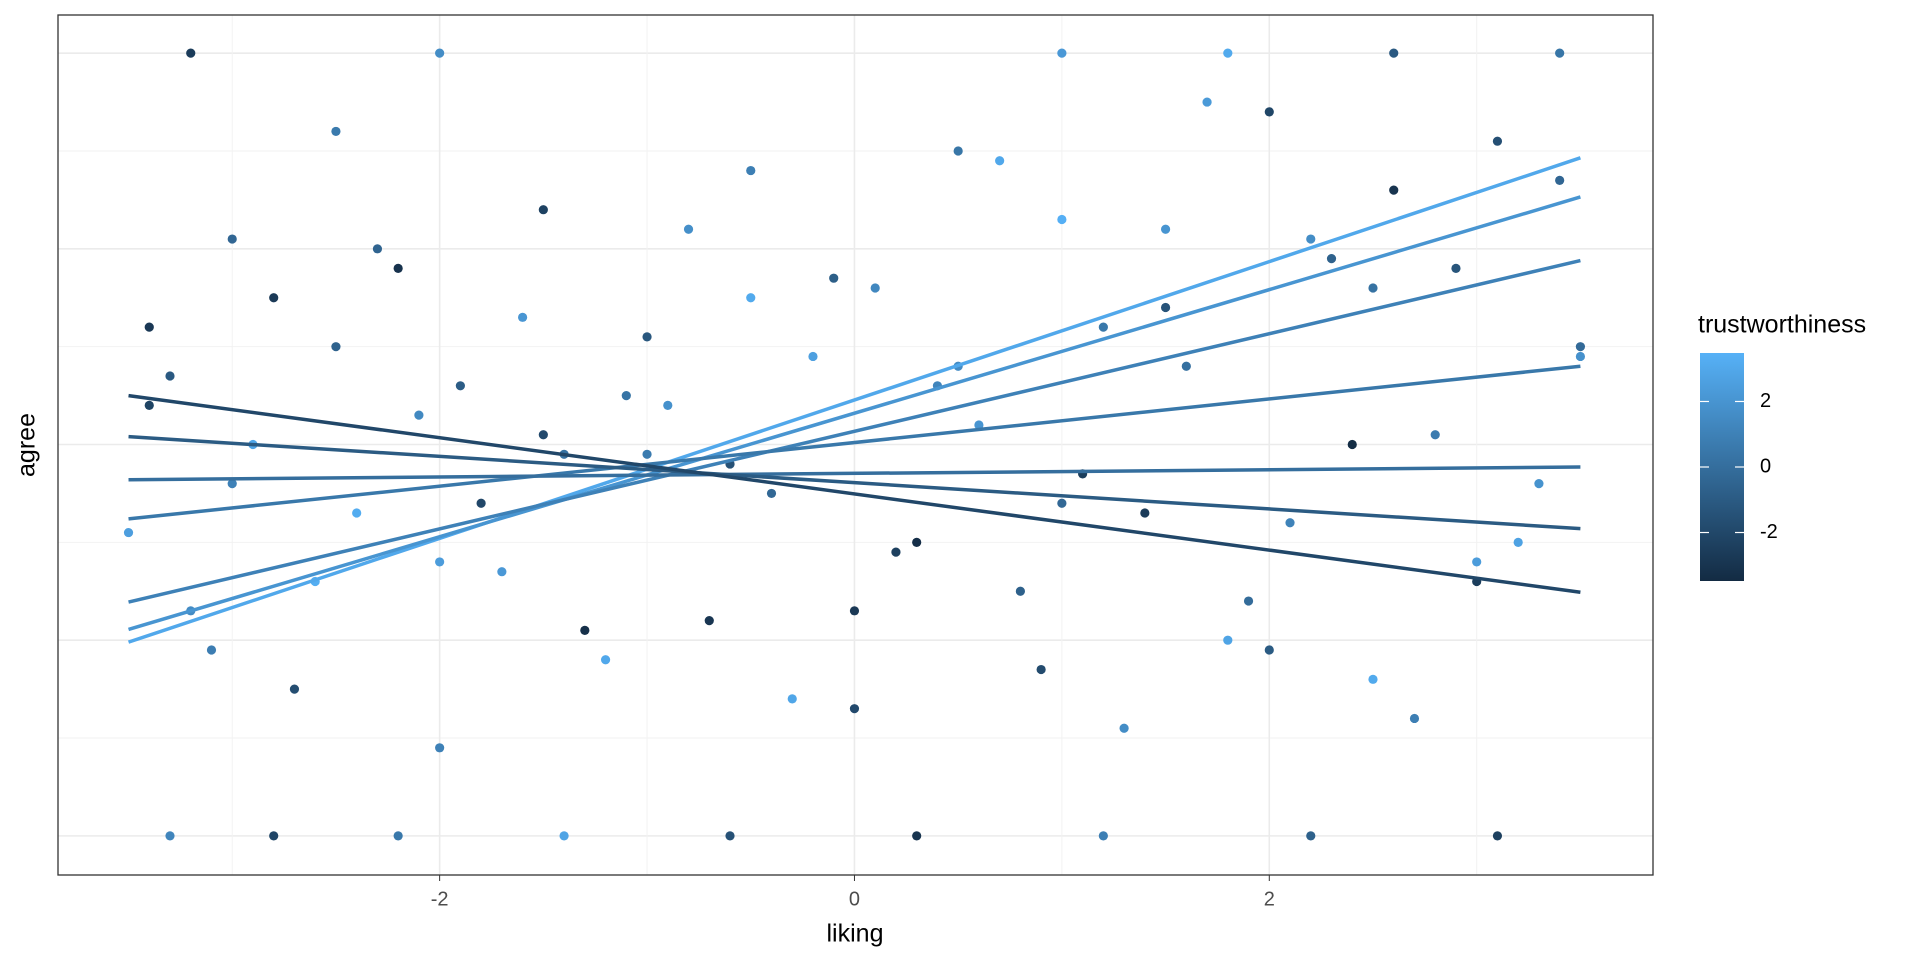 The width and height of the screenshot is (1920, 965). What do you see at coordinates (1269, 899) in the screenshot?
I see `x-tick-label: 2` at bounding box center [1269, 899].